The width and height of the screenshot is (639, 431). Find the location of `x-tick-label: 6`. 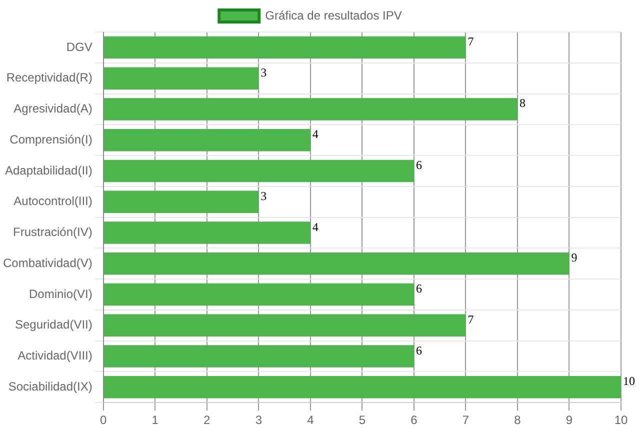

x-tick-label: 6 is located at coordinates (414, 420).